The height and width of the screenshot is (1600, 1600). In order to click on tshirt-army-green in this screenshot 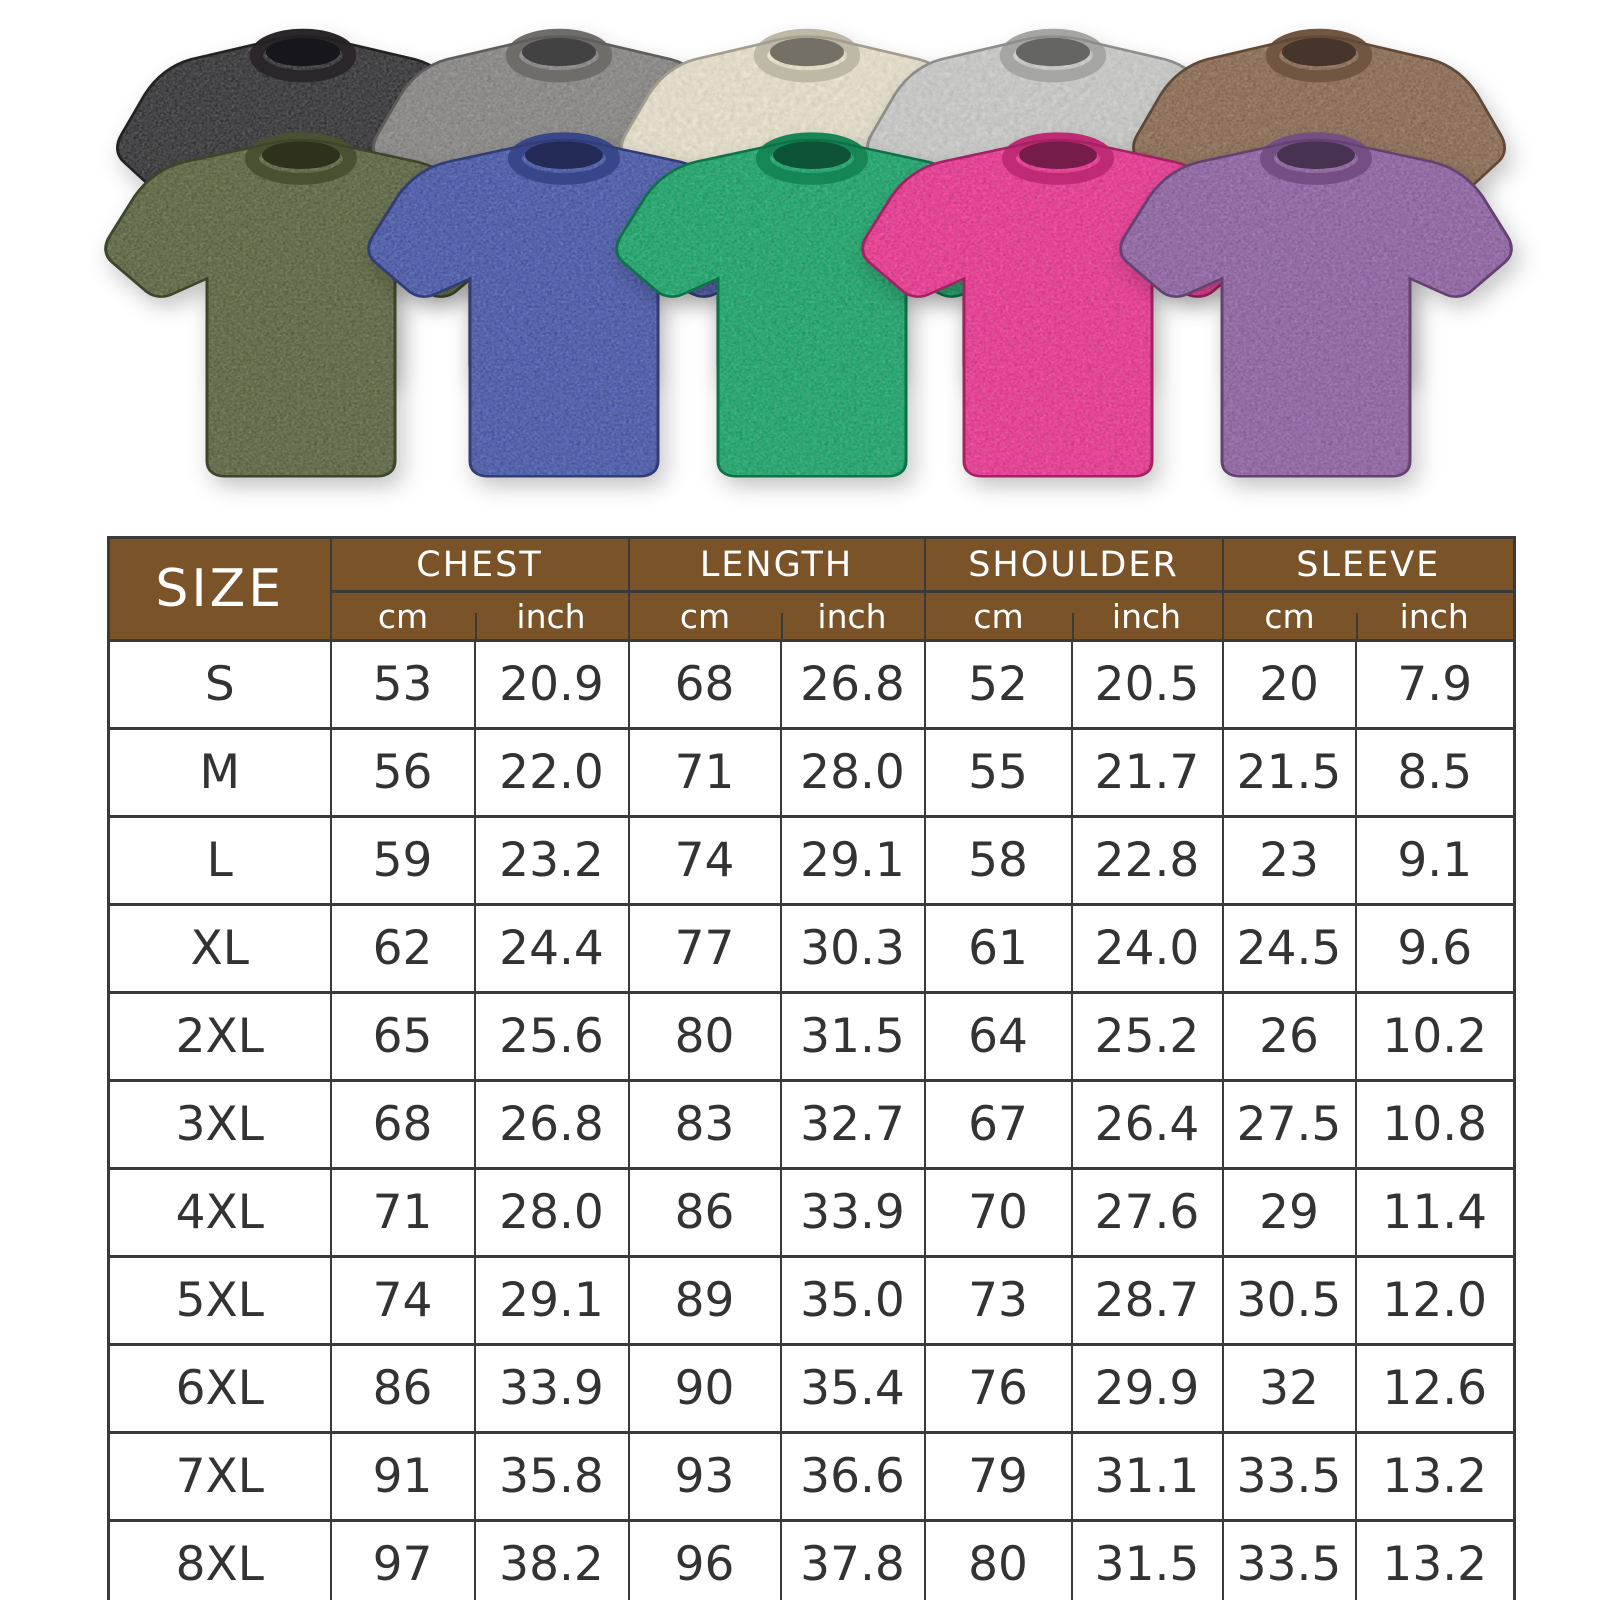, I will do `click(301, 305)`.